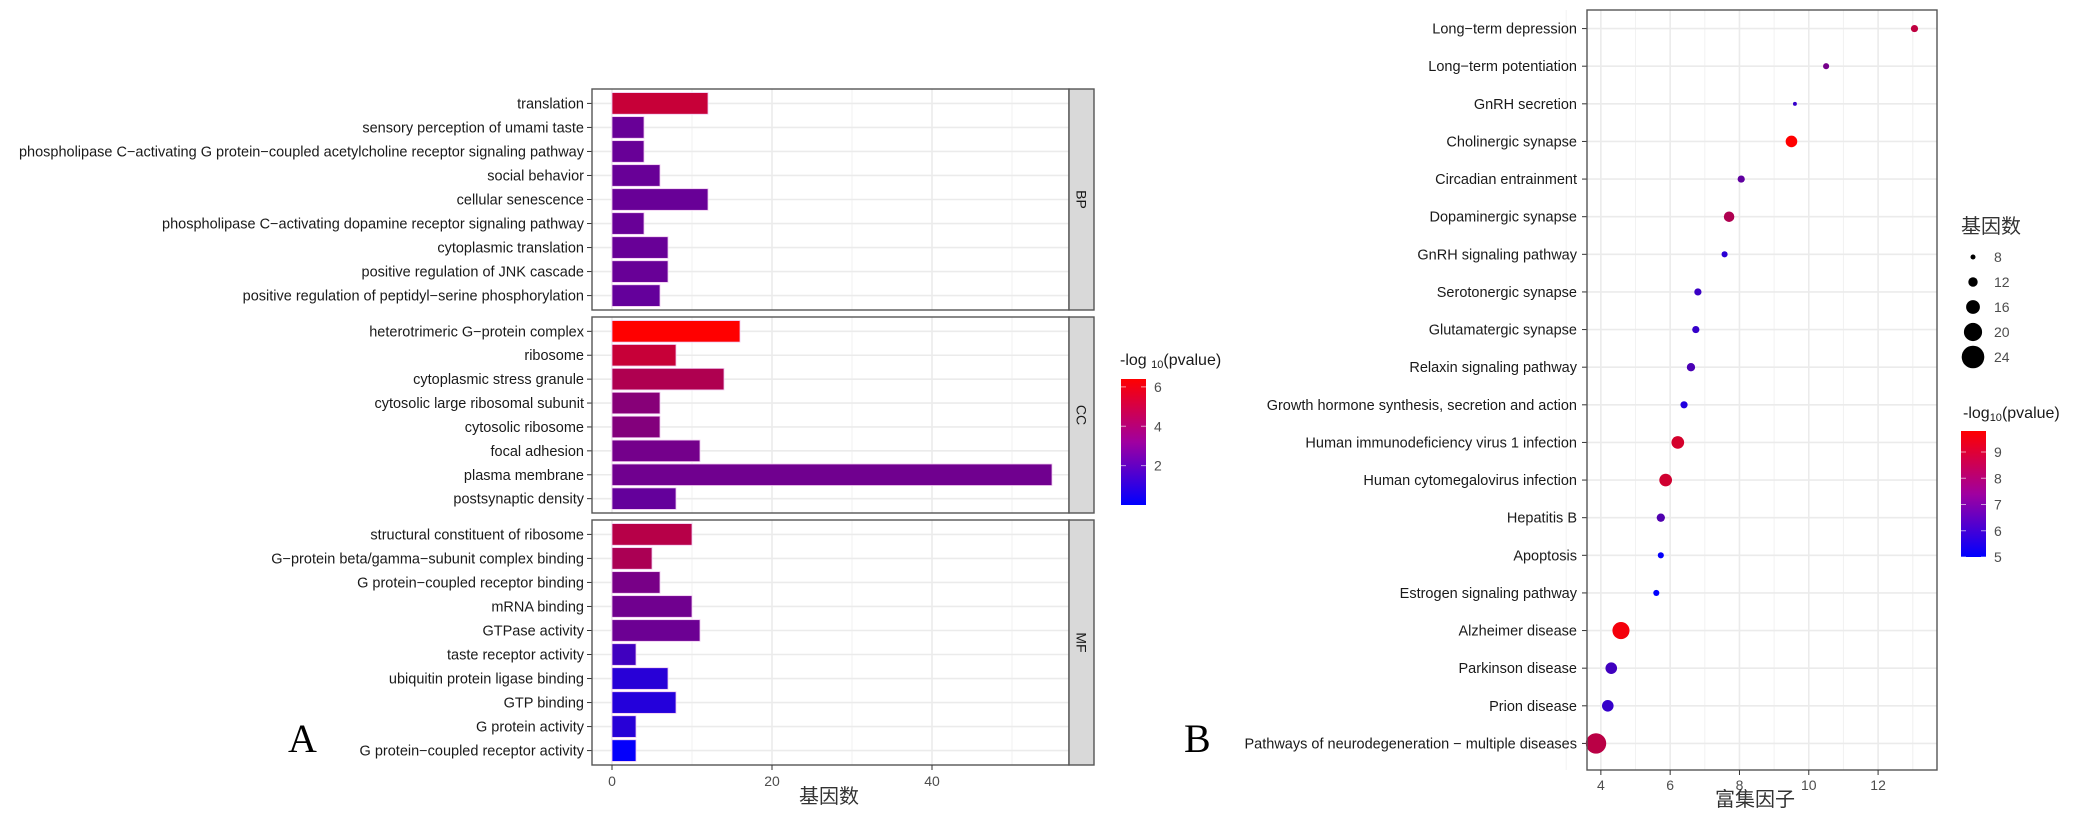 The width and height of the screenshot is (2083, 819). I want to click on pathway-label: Long−term depression, so click(1504, 30).